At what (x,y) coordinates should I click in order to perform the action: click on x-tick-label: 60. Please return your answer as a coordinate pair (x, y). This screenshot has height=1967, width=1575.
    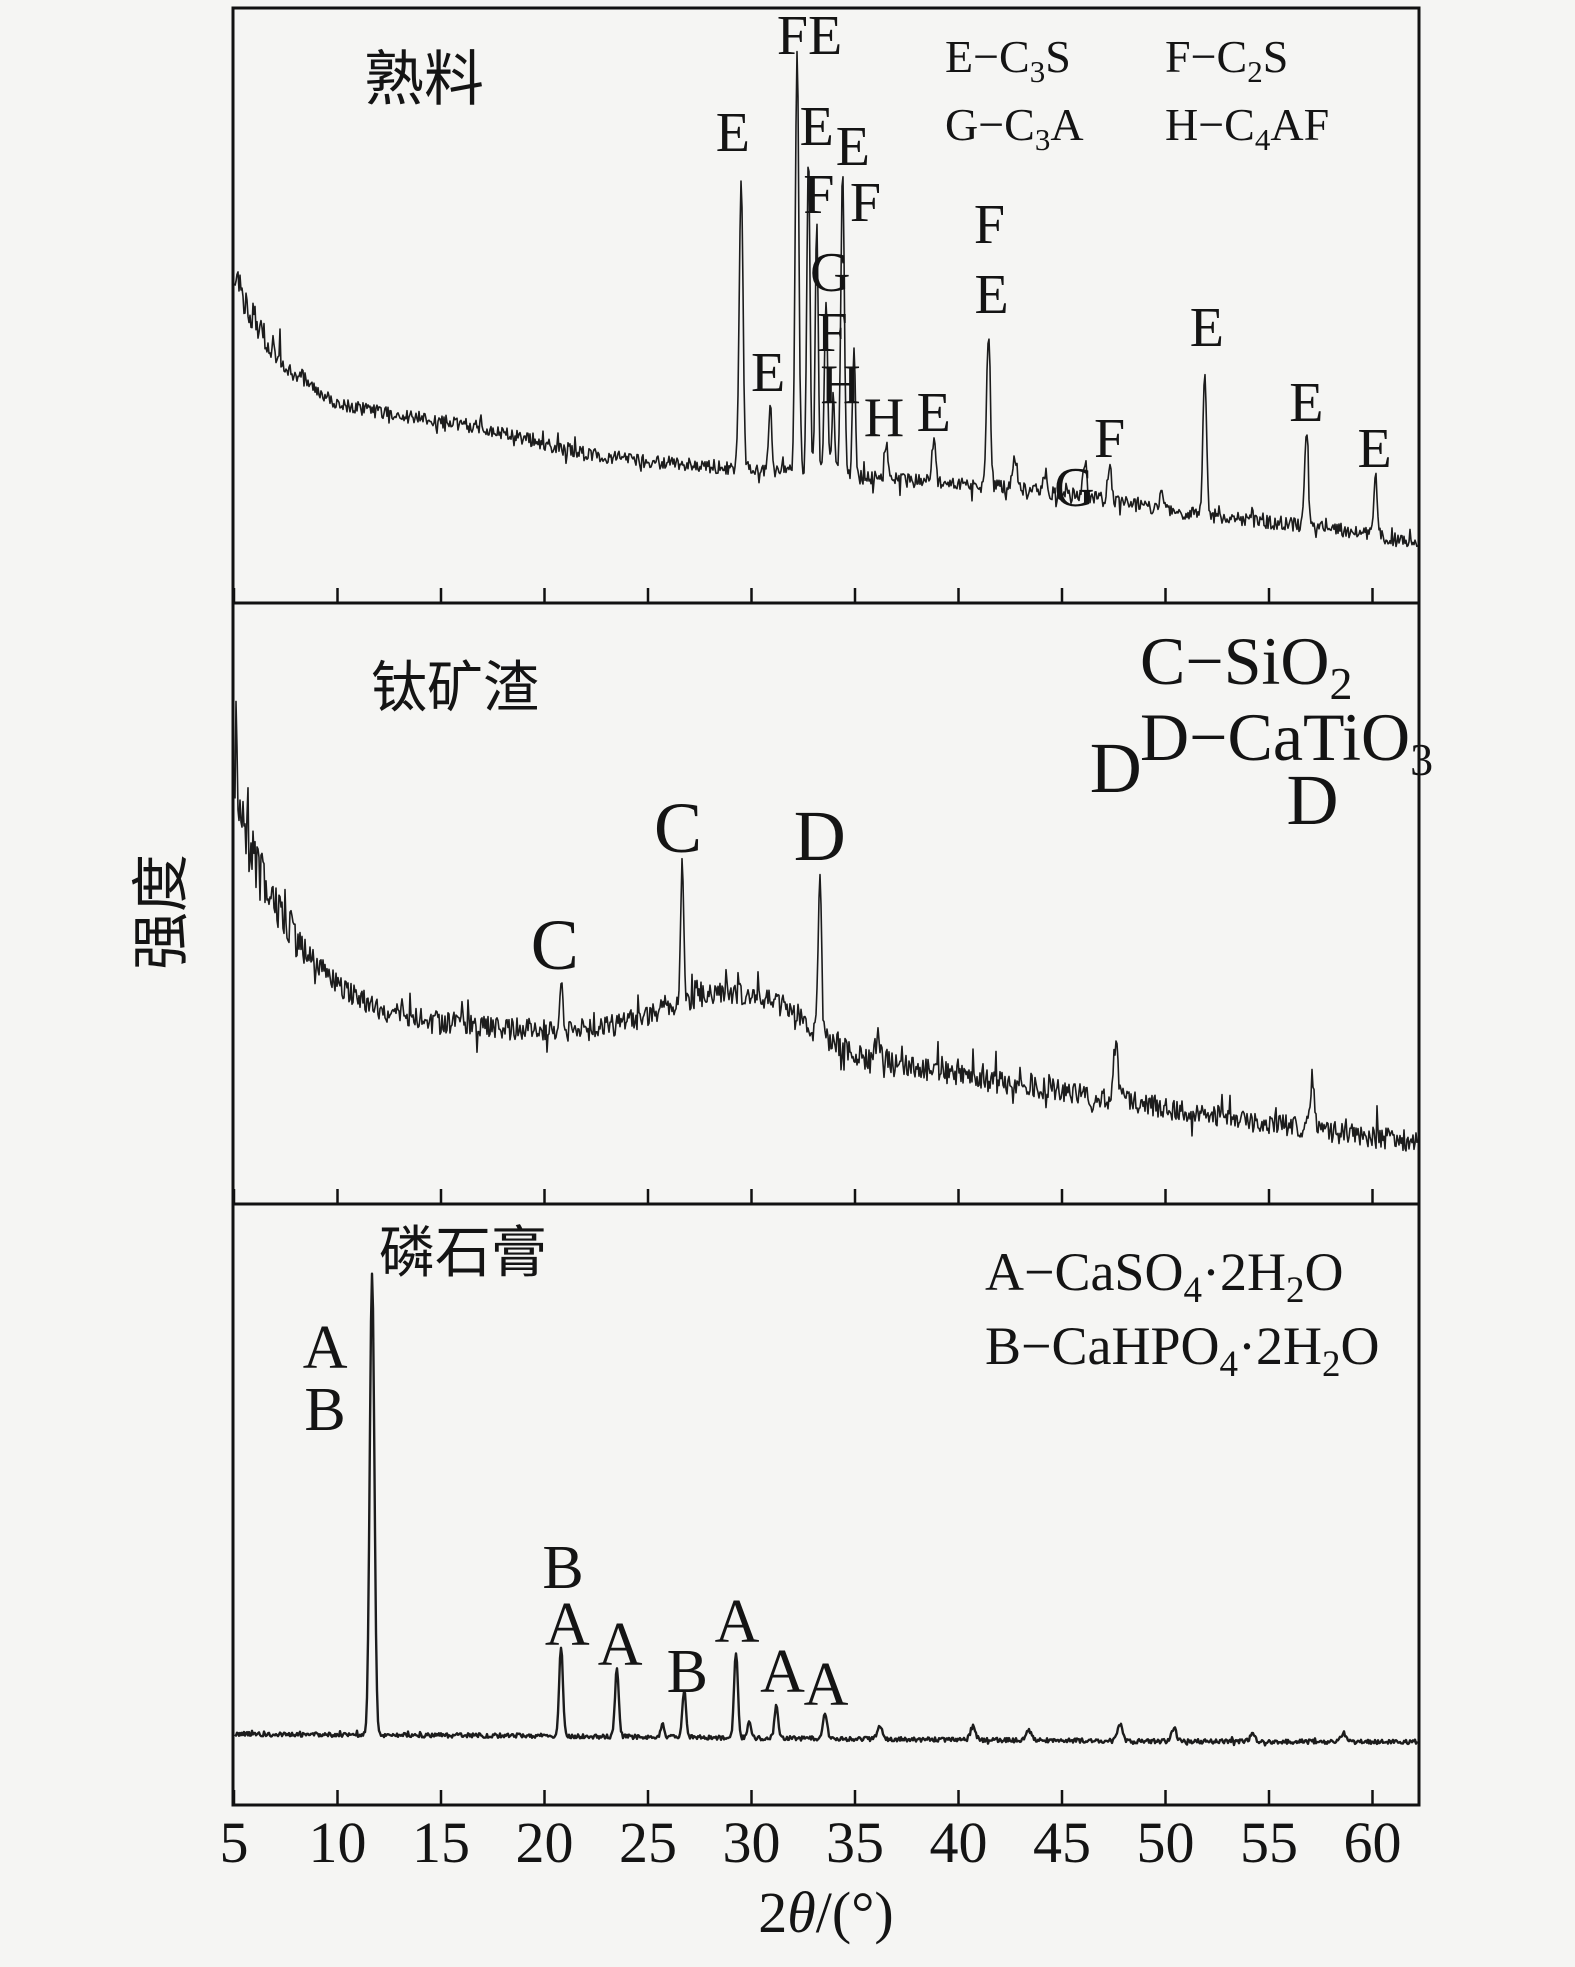
    Looking at the image, I should click on (1373, 1842).